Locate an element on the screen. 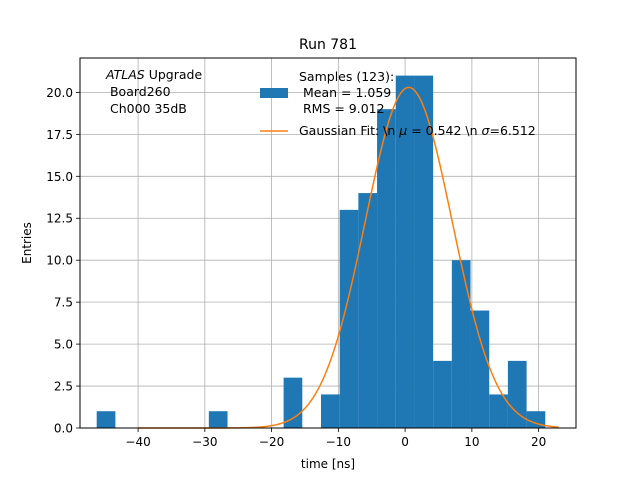 This screenshot has width=640, height=480. x-tick-label: 0 is located at coordinates (405, 442).